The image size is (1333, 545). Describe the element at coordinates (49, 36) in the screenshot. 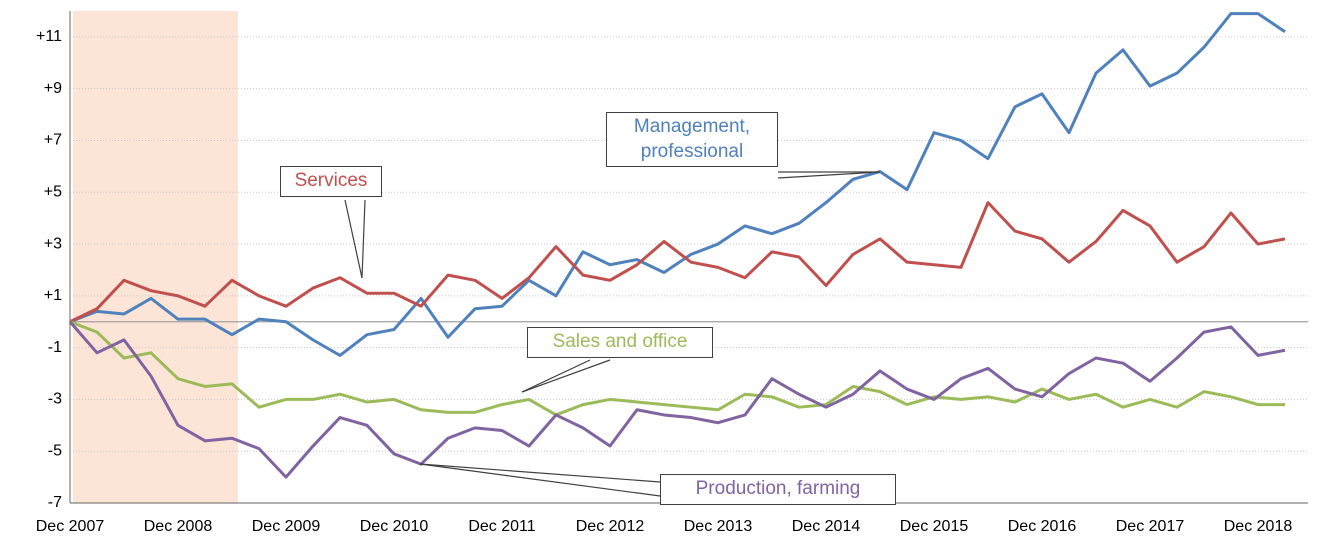

I see `y-tick-label: +11` at that location.